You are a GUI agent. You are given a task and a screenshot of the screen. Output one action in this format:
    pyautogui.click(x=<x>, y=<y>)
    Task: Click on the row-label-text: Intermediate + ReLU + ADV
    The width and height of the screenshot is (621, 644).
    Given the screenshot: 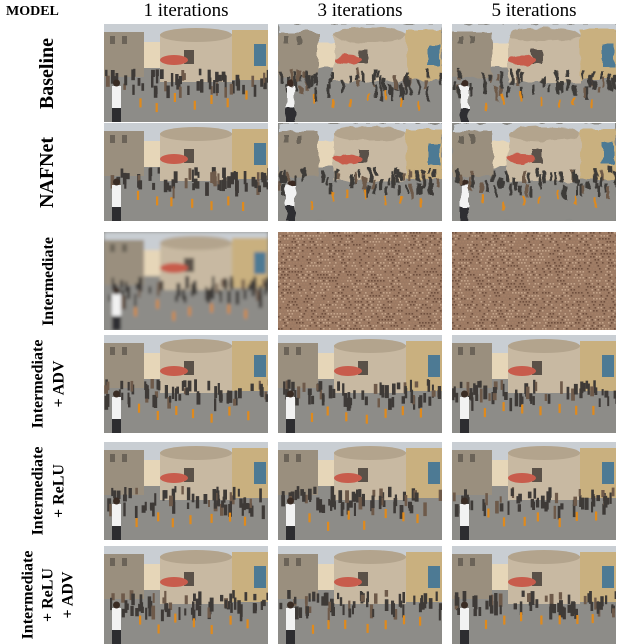 What is the action you would take?
    pyautogui.click(x=48, y=595)
    